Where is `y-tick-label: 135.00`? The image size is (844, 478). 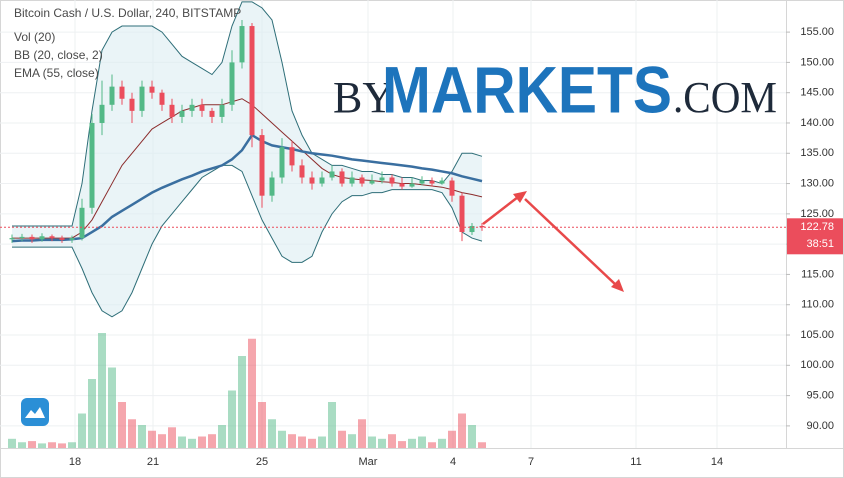
y-tick-label: 135.00 is located at coordinates (817, 153).